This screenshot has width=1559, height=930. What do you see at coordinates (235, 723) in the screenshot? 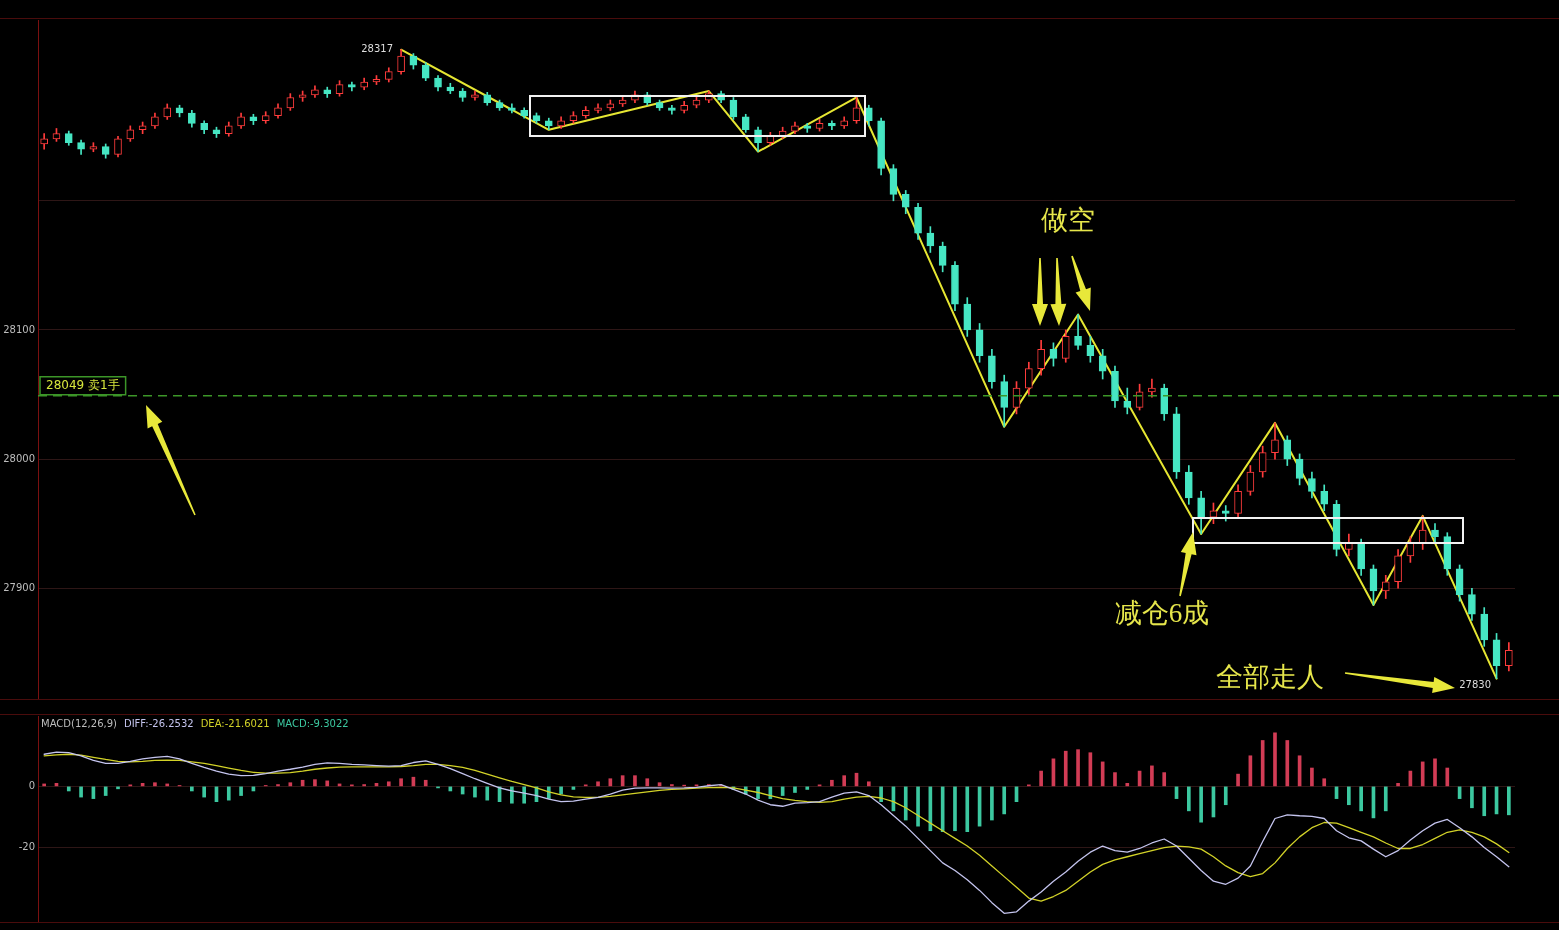
I see `text: DEA:-21.6021` at bounding box center [235, 723].